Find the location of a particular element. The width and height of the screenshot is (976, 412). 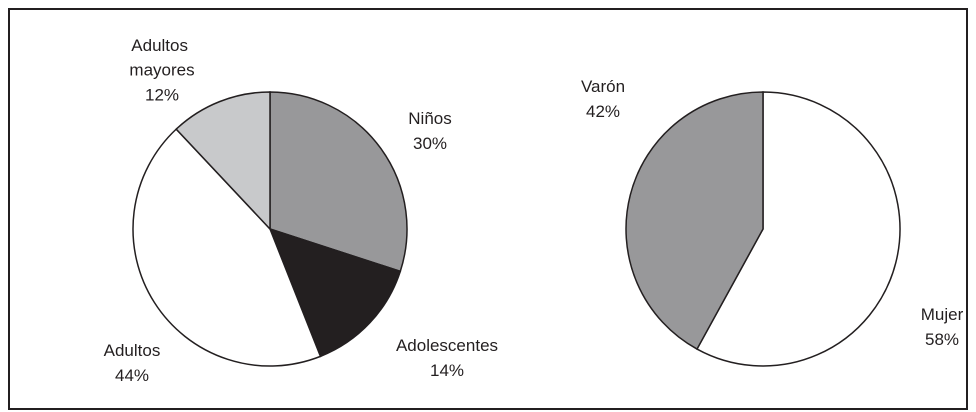

slice-label: Varón is located at coordinates (603, 86).